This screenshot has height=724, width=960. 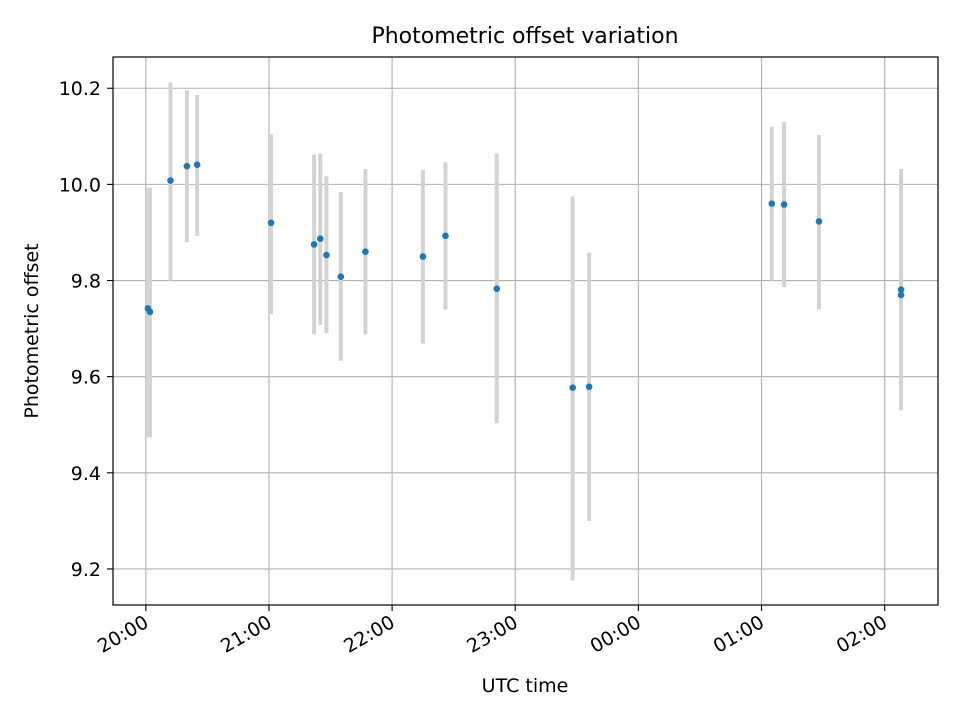 What do you see at coordinates (80, 89) in the screenshot?
I see `y-tick-label: 10.2` at bounding box center [80, 89].